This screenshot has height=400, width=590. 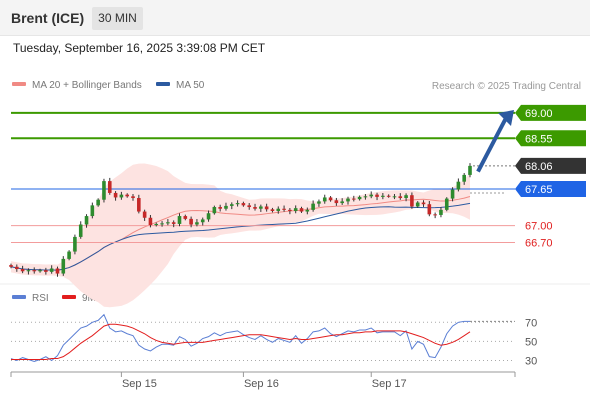 What do you see at coordinates (539, 244) in the screenshot?
I see `support-level-label: 66.70` at bounding box center [539, 244].